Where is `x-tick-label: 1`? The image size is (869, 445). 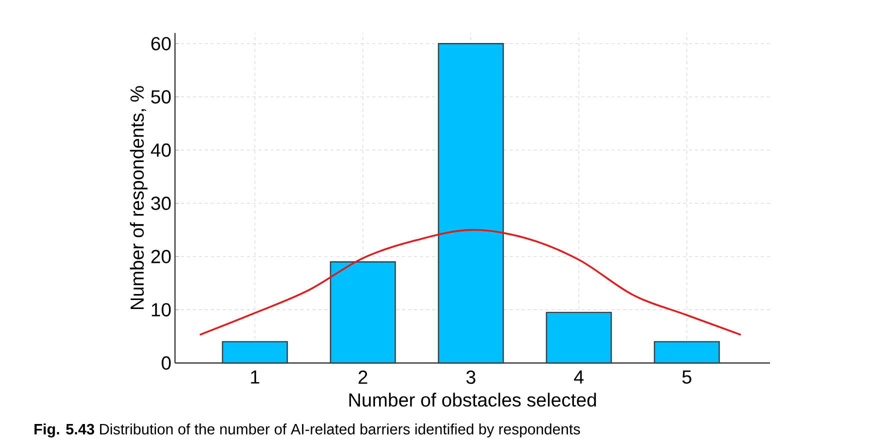
x-tick-label: 1 is located at coordinates (255, 377).